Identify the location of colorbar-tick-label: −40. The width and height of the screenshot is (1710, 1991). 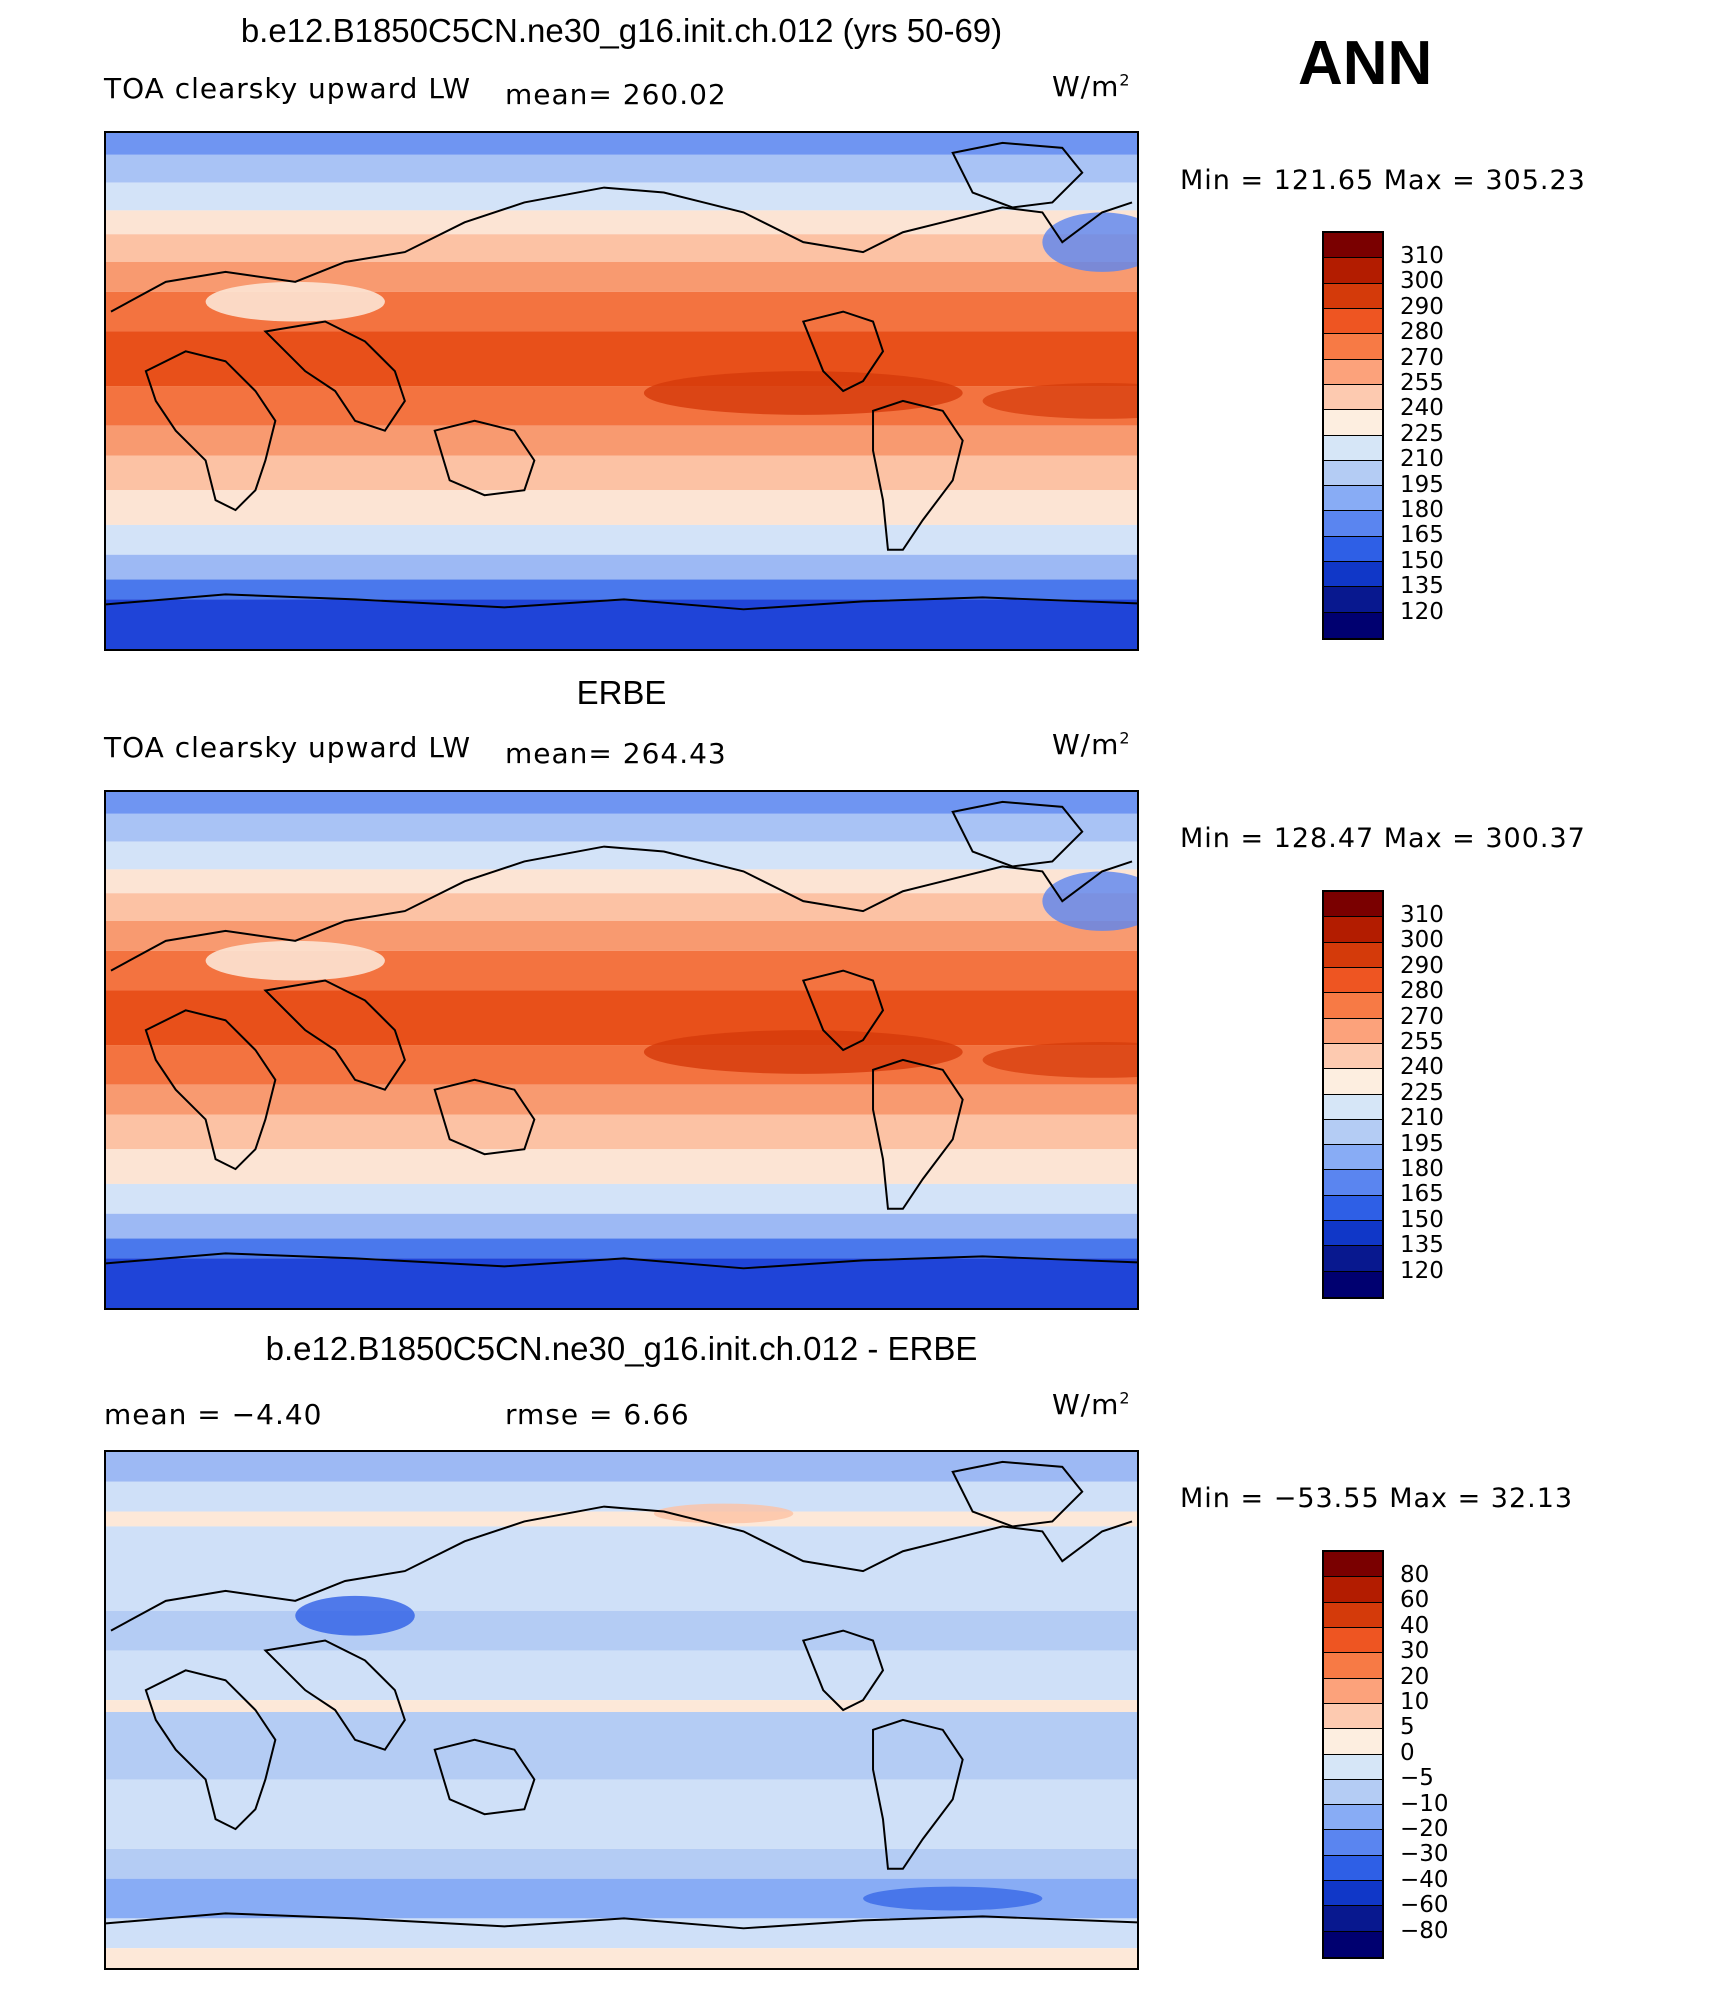
(1424, 1879).